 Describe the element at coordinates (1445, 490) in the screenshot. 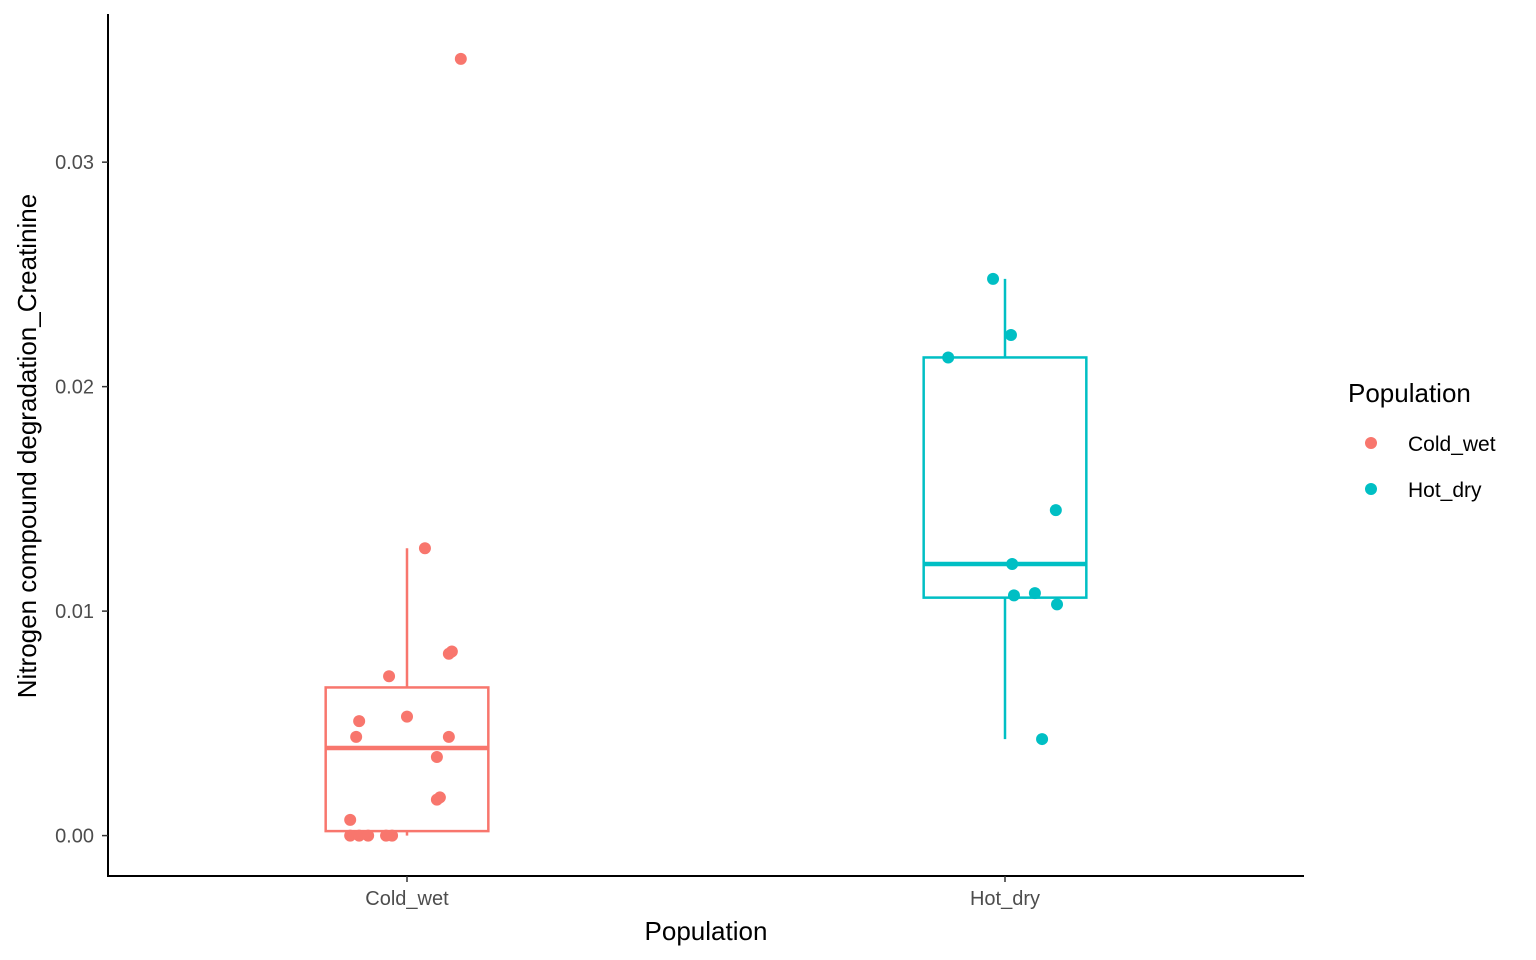

I see `legend-label: Hot_dry` at that location.